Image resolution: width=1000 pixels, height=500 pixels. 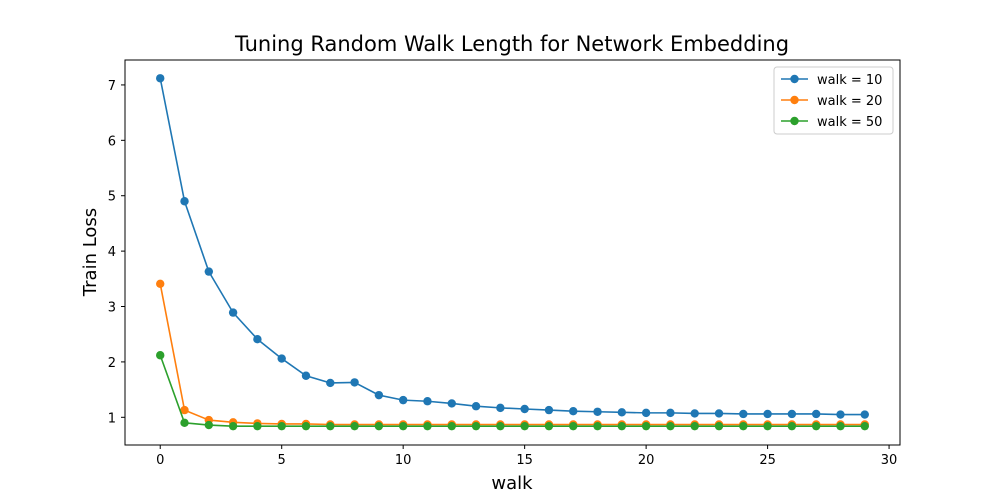 I want to click on y-tick-label: 3, so click(x=112, y=308).